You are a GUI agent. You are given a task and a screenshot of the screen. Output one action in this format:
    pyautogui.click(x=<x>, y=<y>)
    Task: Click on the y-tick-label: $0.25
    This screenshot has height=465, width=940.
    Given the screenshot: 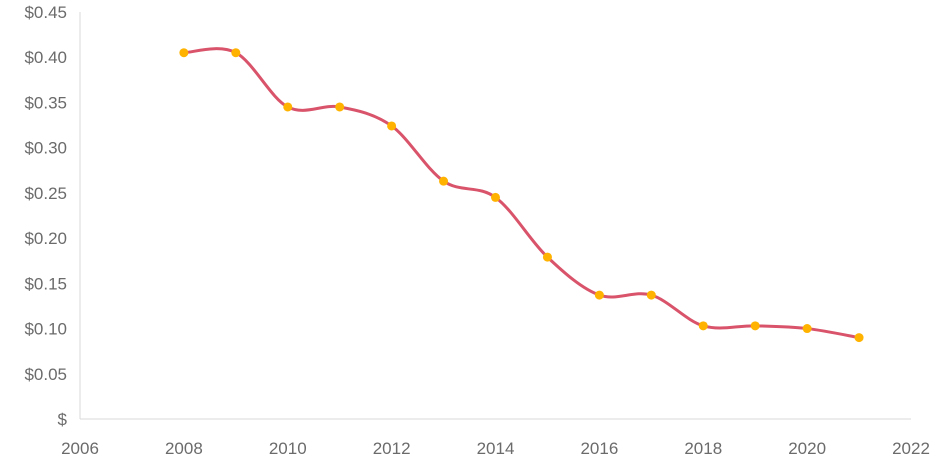 What is the action you would take?
    pyautogui.click(x=45, y=193)
    